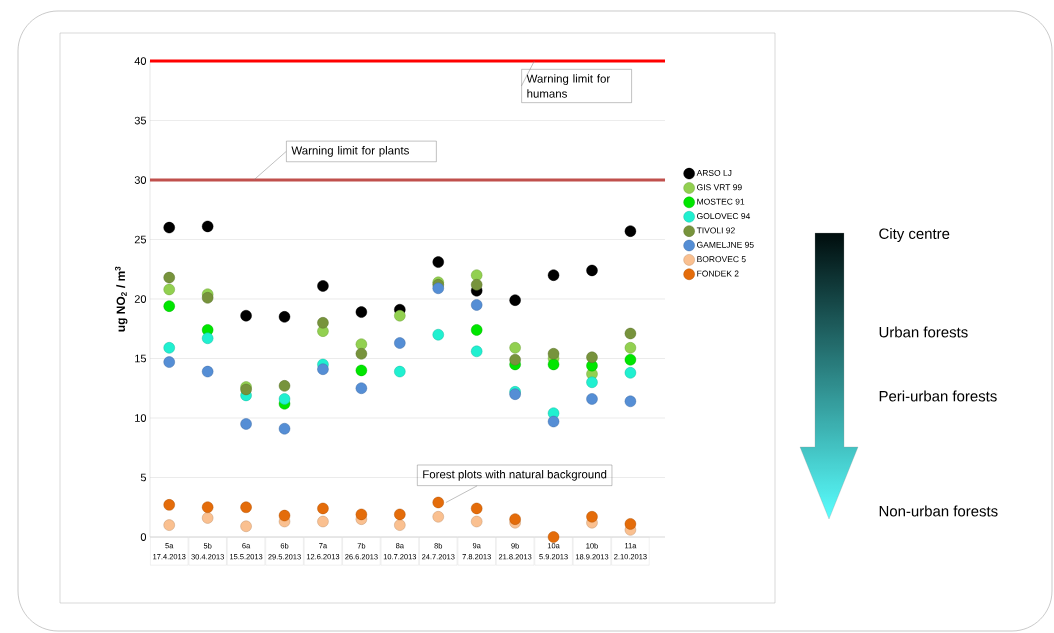 Image resolution: width=1054 pixels, height=633 pixels. What do you see at coordinates (140, 180) in the screenshot?
I see `y-tick-label: 30` at bounding box center [140, 180].